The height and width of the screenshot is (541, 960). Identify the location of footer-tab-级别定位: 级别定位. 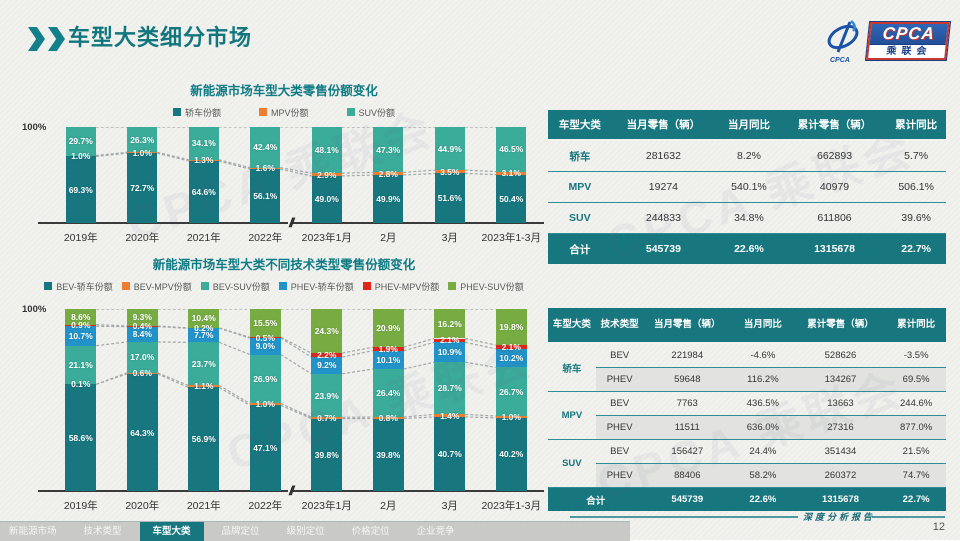
(306, 531).